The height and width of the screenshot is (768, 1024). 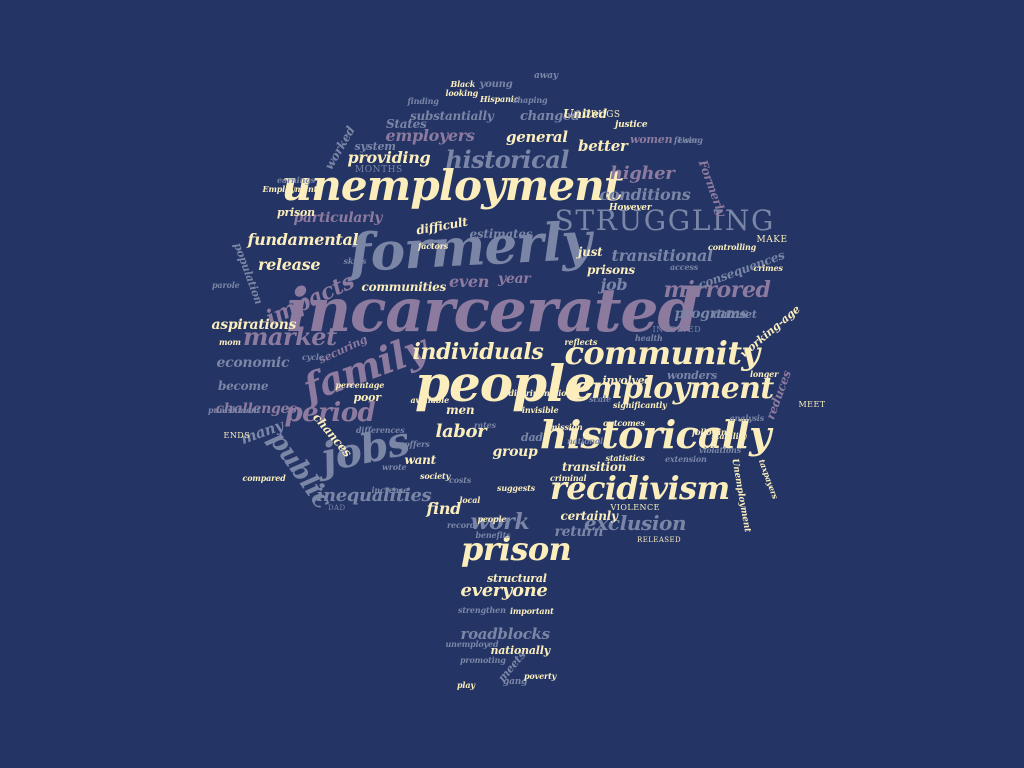 I want to click on word-nationally: nationally, so click(x=520, y=650).